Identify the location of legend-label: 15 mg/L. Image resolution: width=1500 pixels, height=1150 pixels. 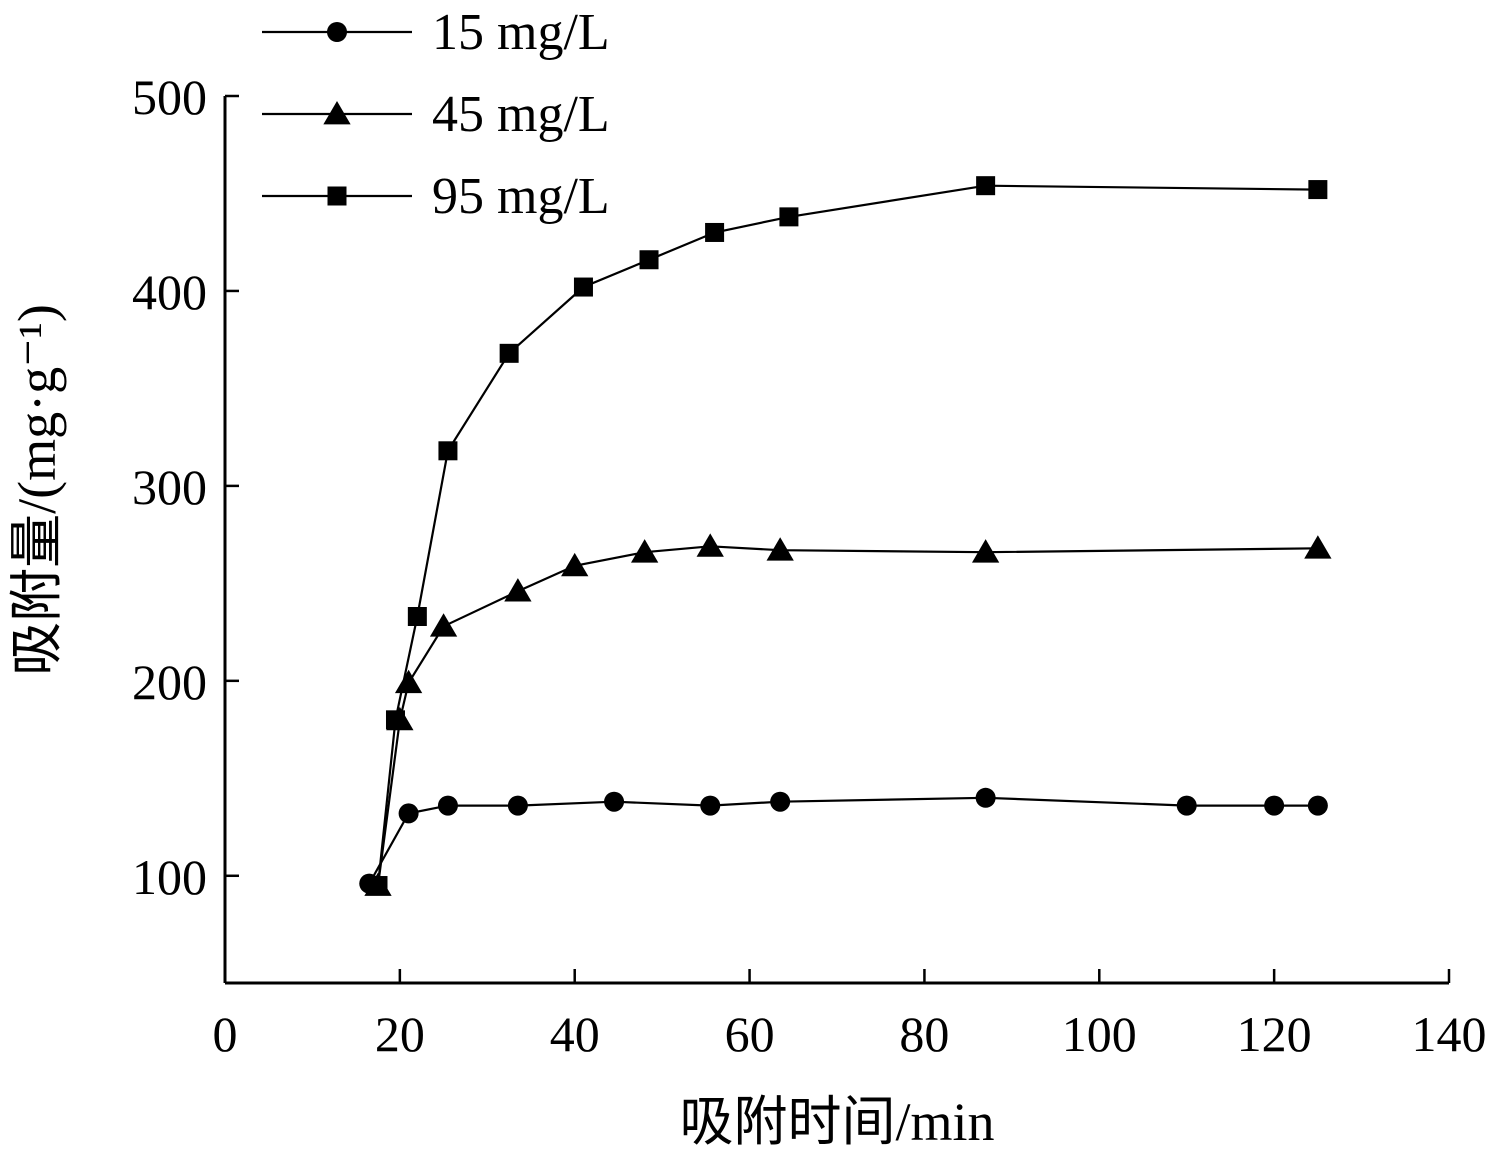
(521, 32).